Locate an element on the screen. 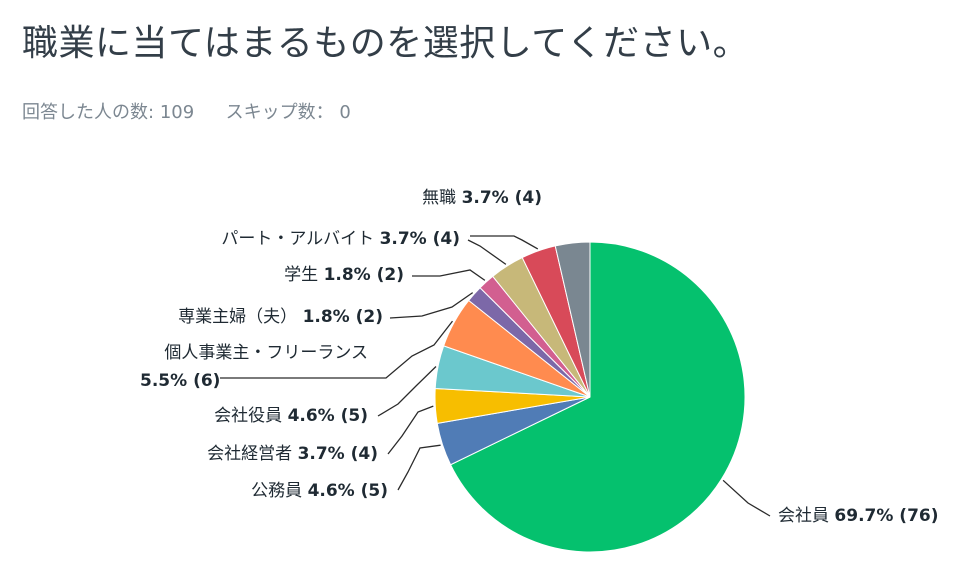 The height and width of the screenshot is (576, 960). skipped-label: スキップ数： is located at coordinates (279, 112).